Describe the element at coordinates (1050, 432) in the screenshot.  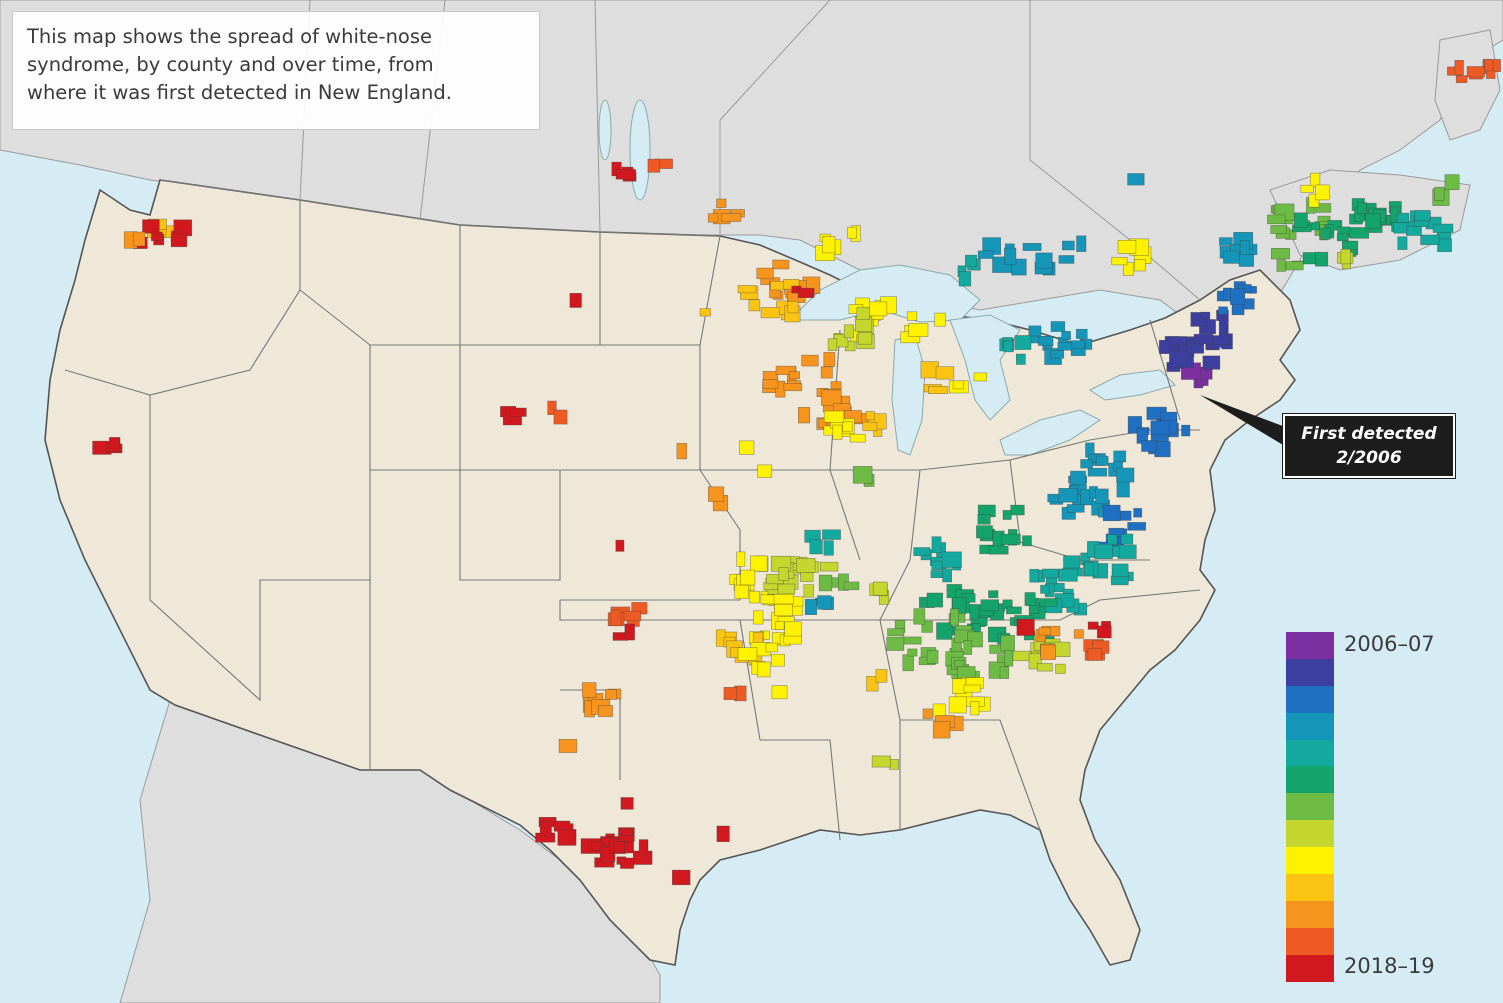
I see `lake-erie` at that location.